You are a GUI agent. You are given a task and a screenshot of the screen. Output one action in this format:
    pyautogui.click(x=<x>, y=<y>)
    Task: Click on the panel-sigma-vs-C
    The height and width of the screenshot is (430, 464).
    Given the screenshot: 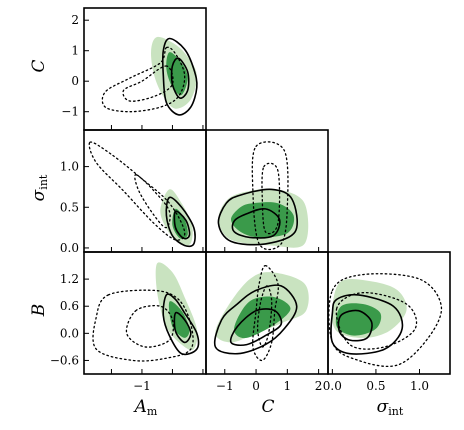 What is the action you would take?
    pyautogui.click(x=267, y=191)
    